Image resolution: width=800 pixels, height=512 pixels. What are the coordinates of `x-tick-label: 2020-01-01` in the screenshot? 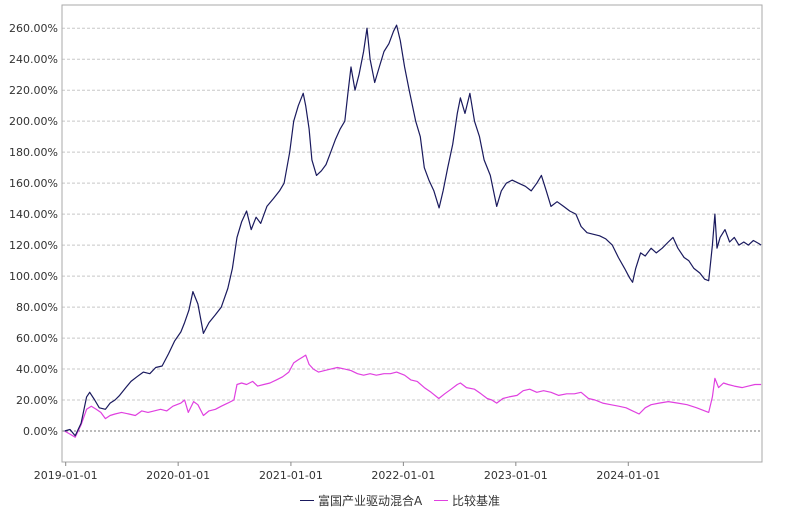 It's located at (178, 475).